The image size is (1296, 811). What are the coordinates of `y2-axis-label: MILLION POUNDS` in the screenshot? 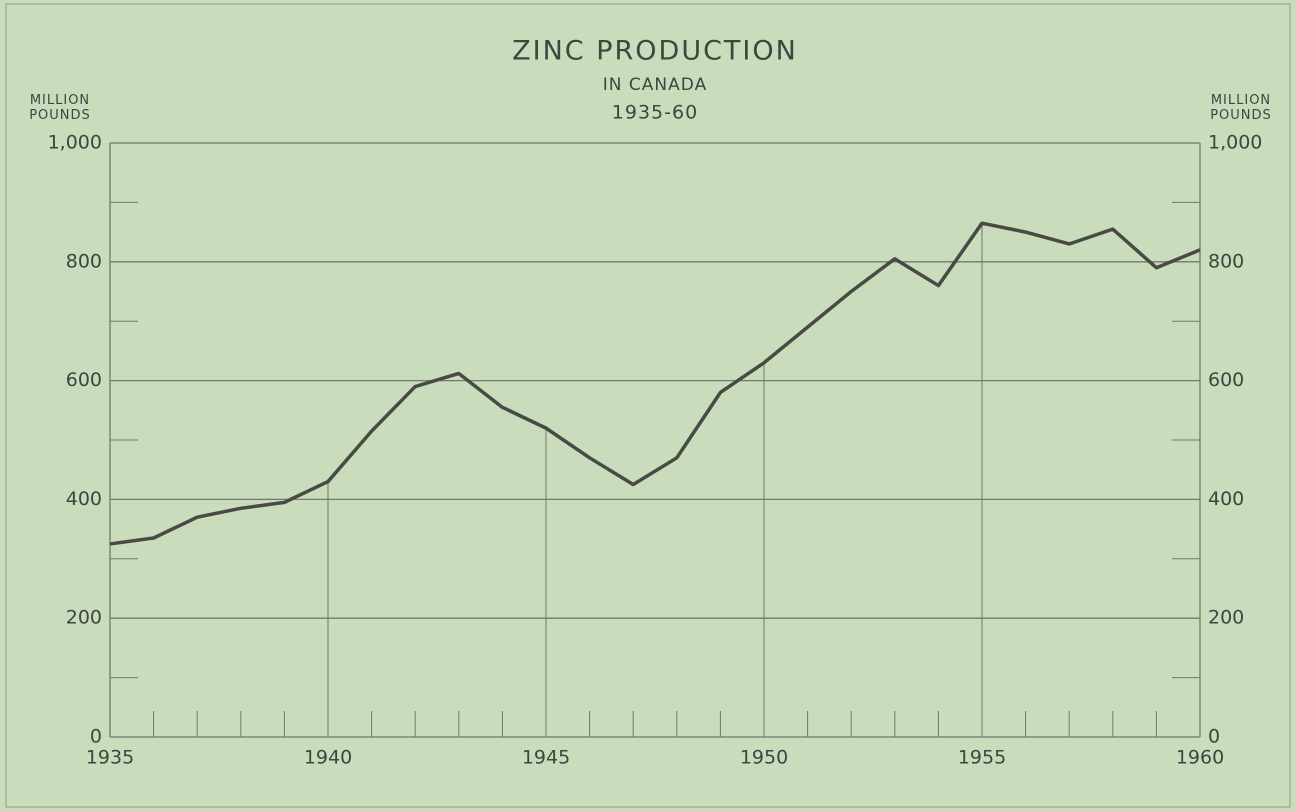 It's located at (1241, 108).